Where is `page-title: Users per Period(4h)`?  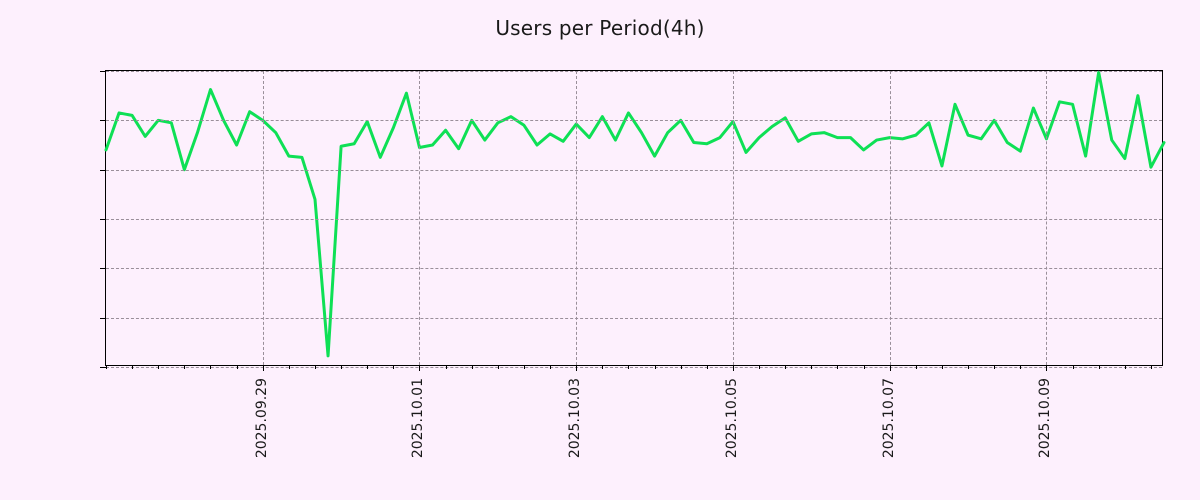 page-title: Users per Period(4h) is located at coordinates (600, 28).